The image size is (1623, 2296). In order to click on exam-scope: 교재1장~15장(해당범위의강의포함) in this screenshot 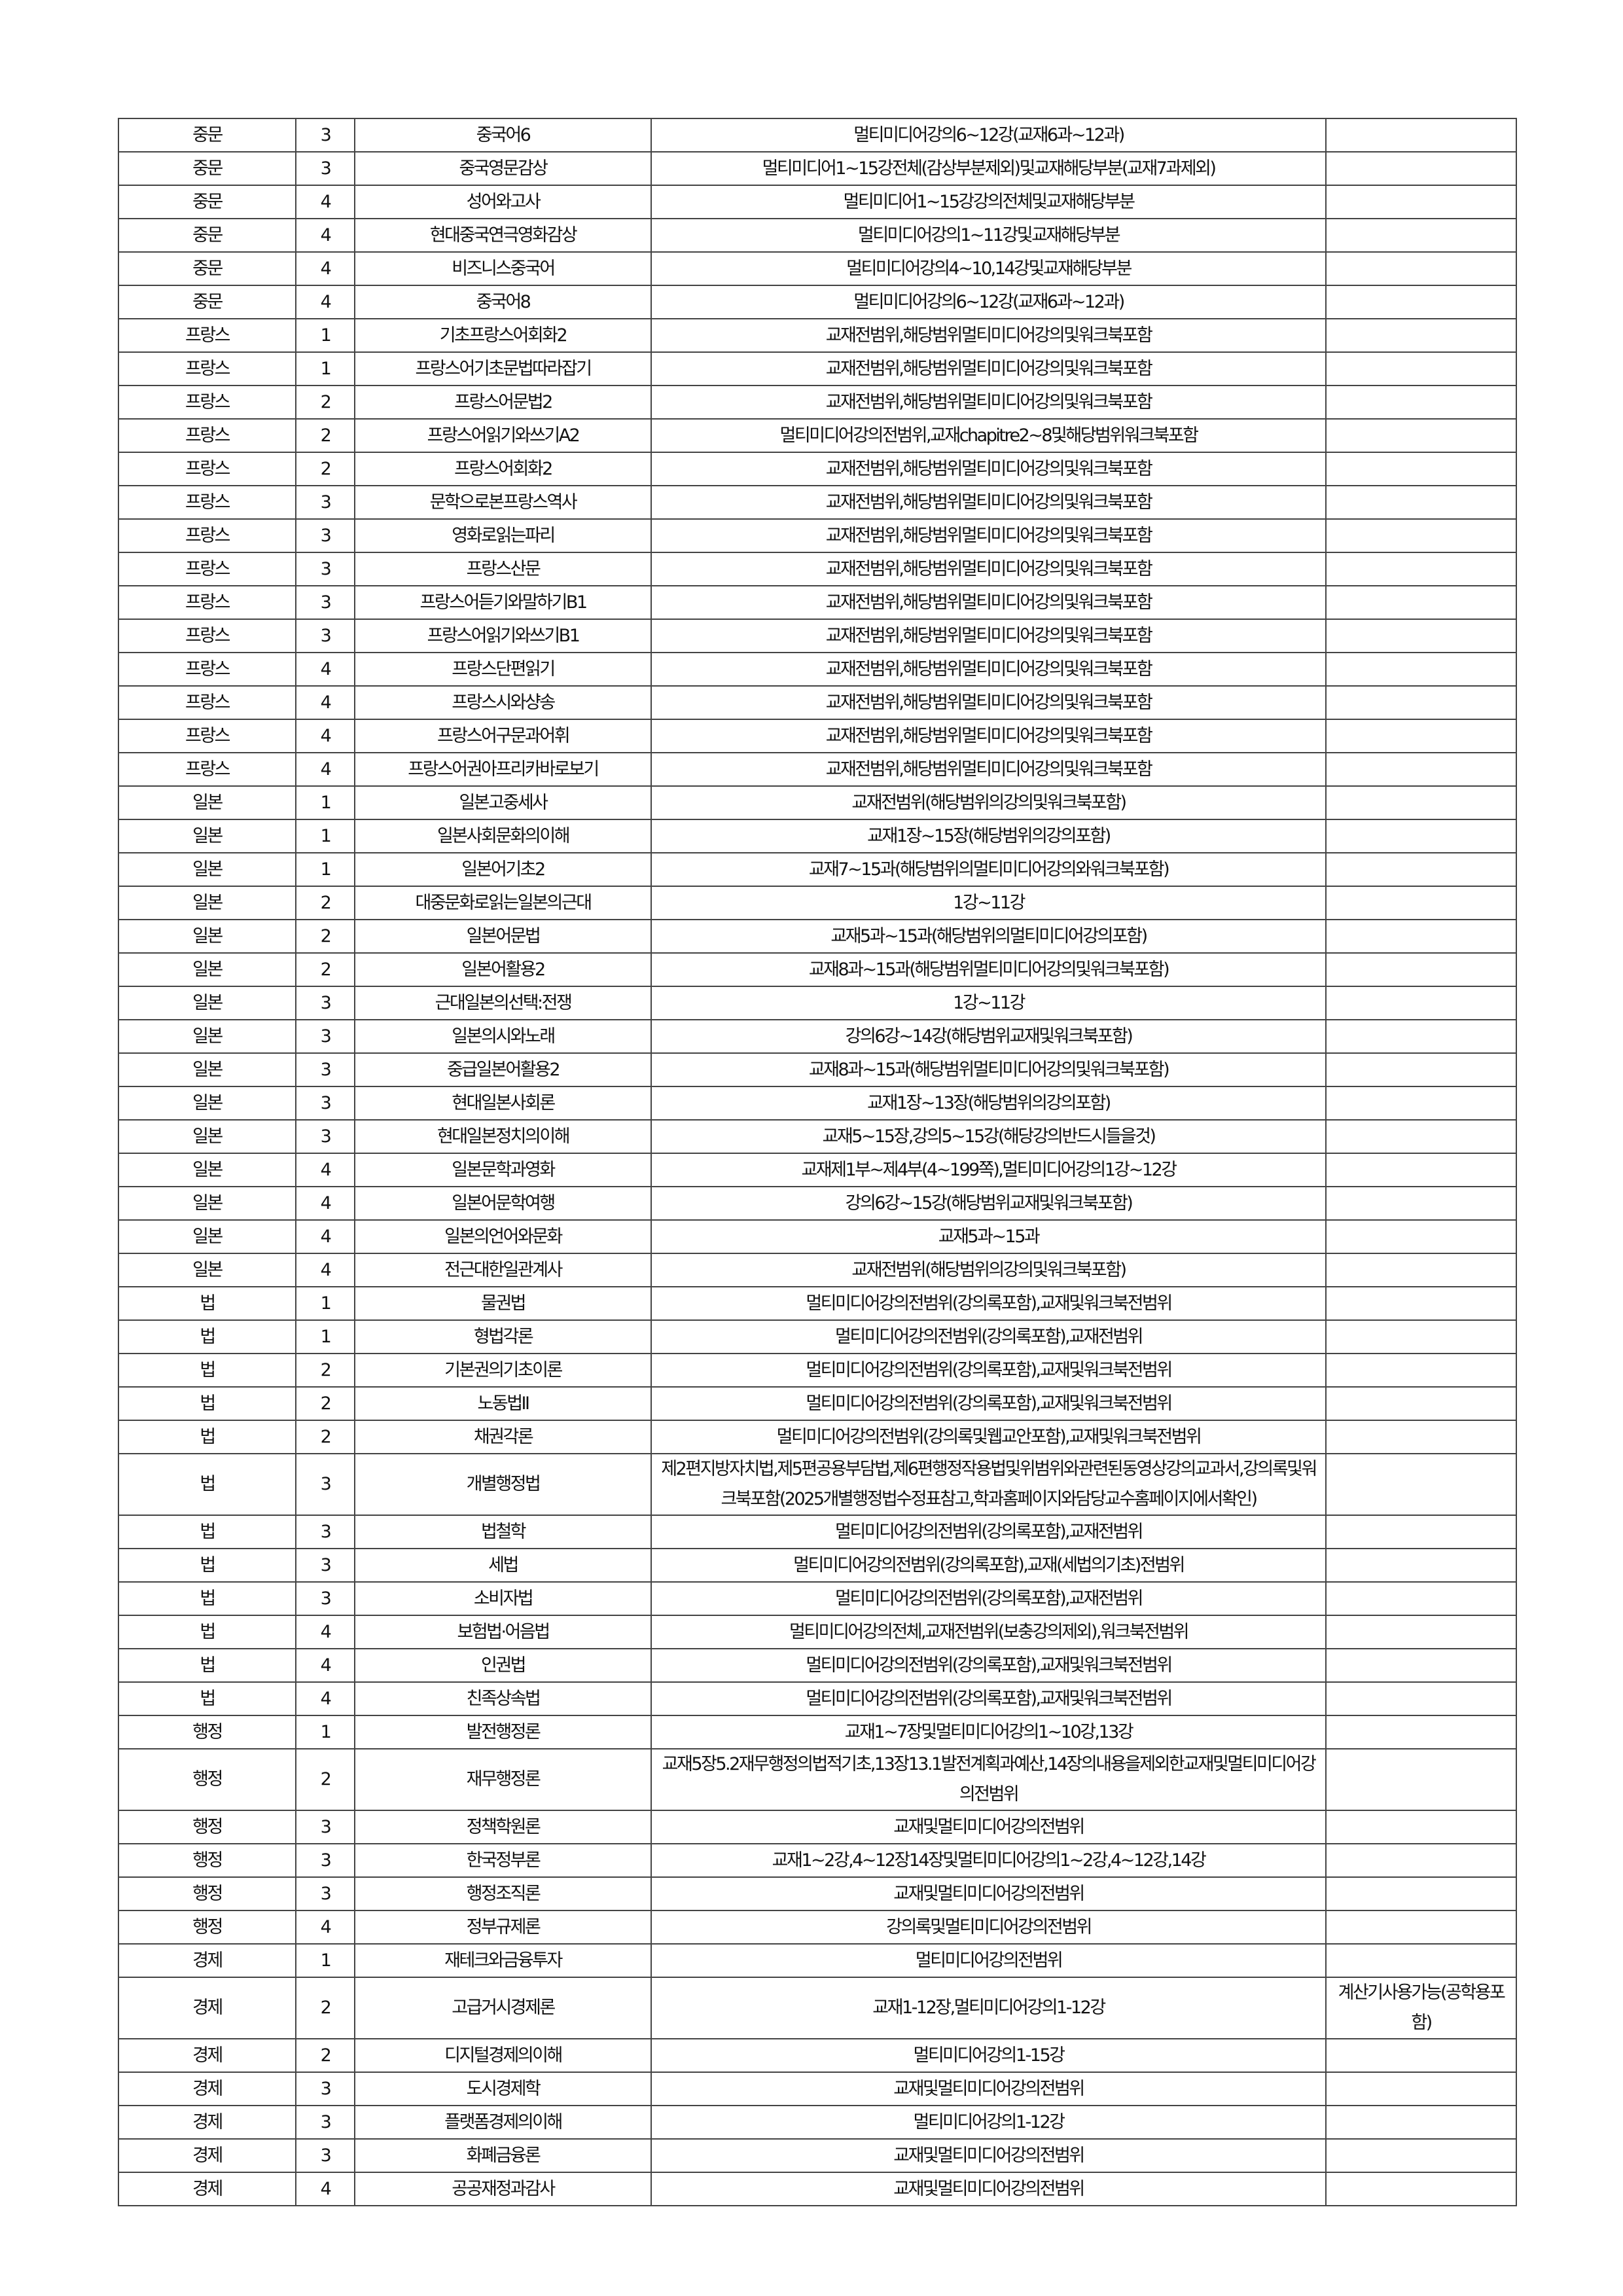, I will do `click(989, 836)`.